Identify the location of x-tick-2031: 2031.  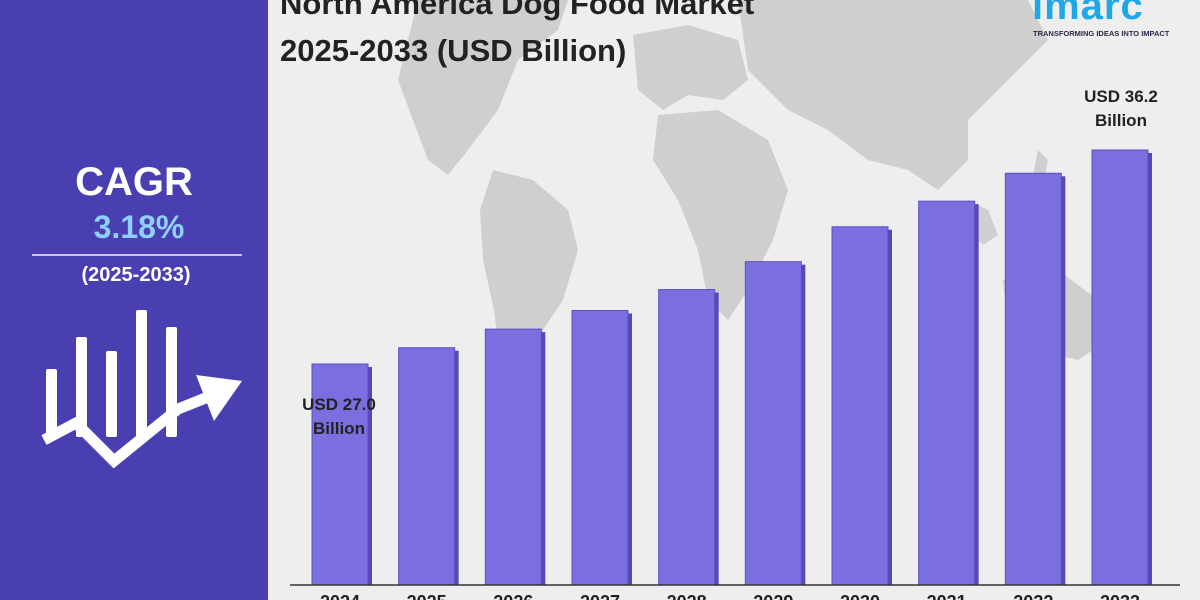
(947, 596).